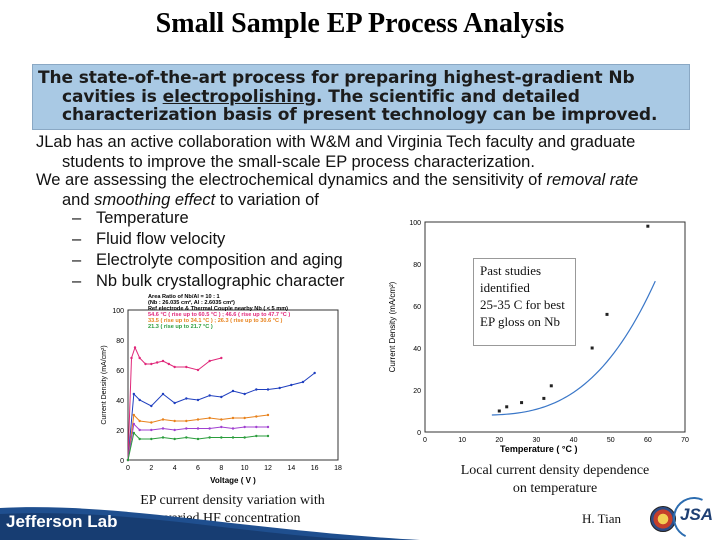  I want to click on right-x-tick-label: 40, so click(574, 440).